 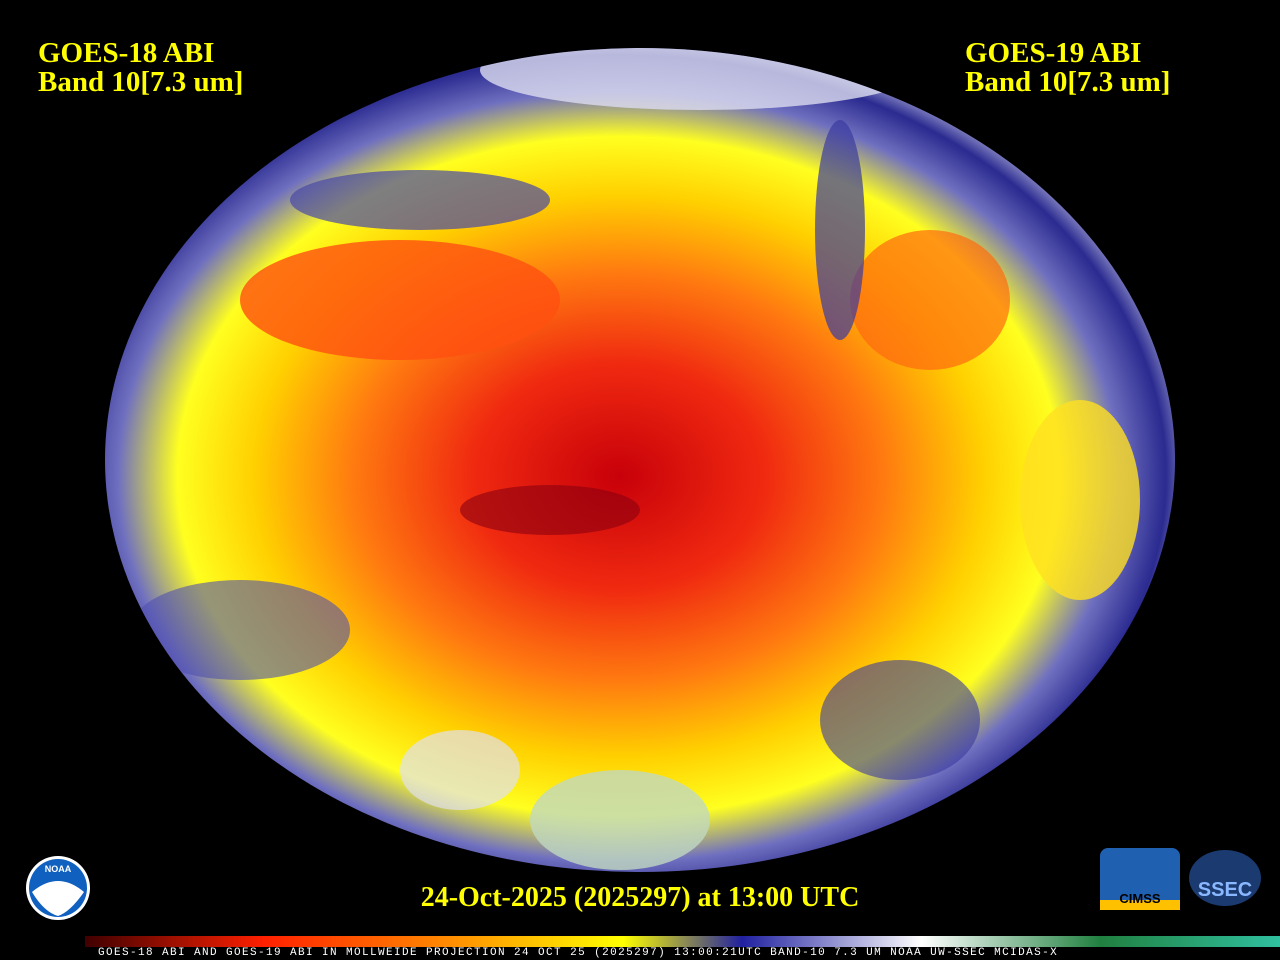 What do you see at coordinates (58, 869) in the screenshot?
I see `logo-label: NOAA` at bounding box center [58, 869].